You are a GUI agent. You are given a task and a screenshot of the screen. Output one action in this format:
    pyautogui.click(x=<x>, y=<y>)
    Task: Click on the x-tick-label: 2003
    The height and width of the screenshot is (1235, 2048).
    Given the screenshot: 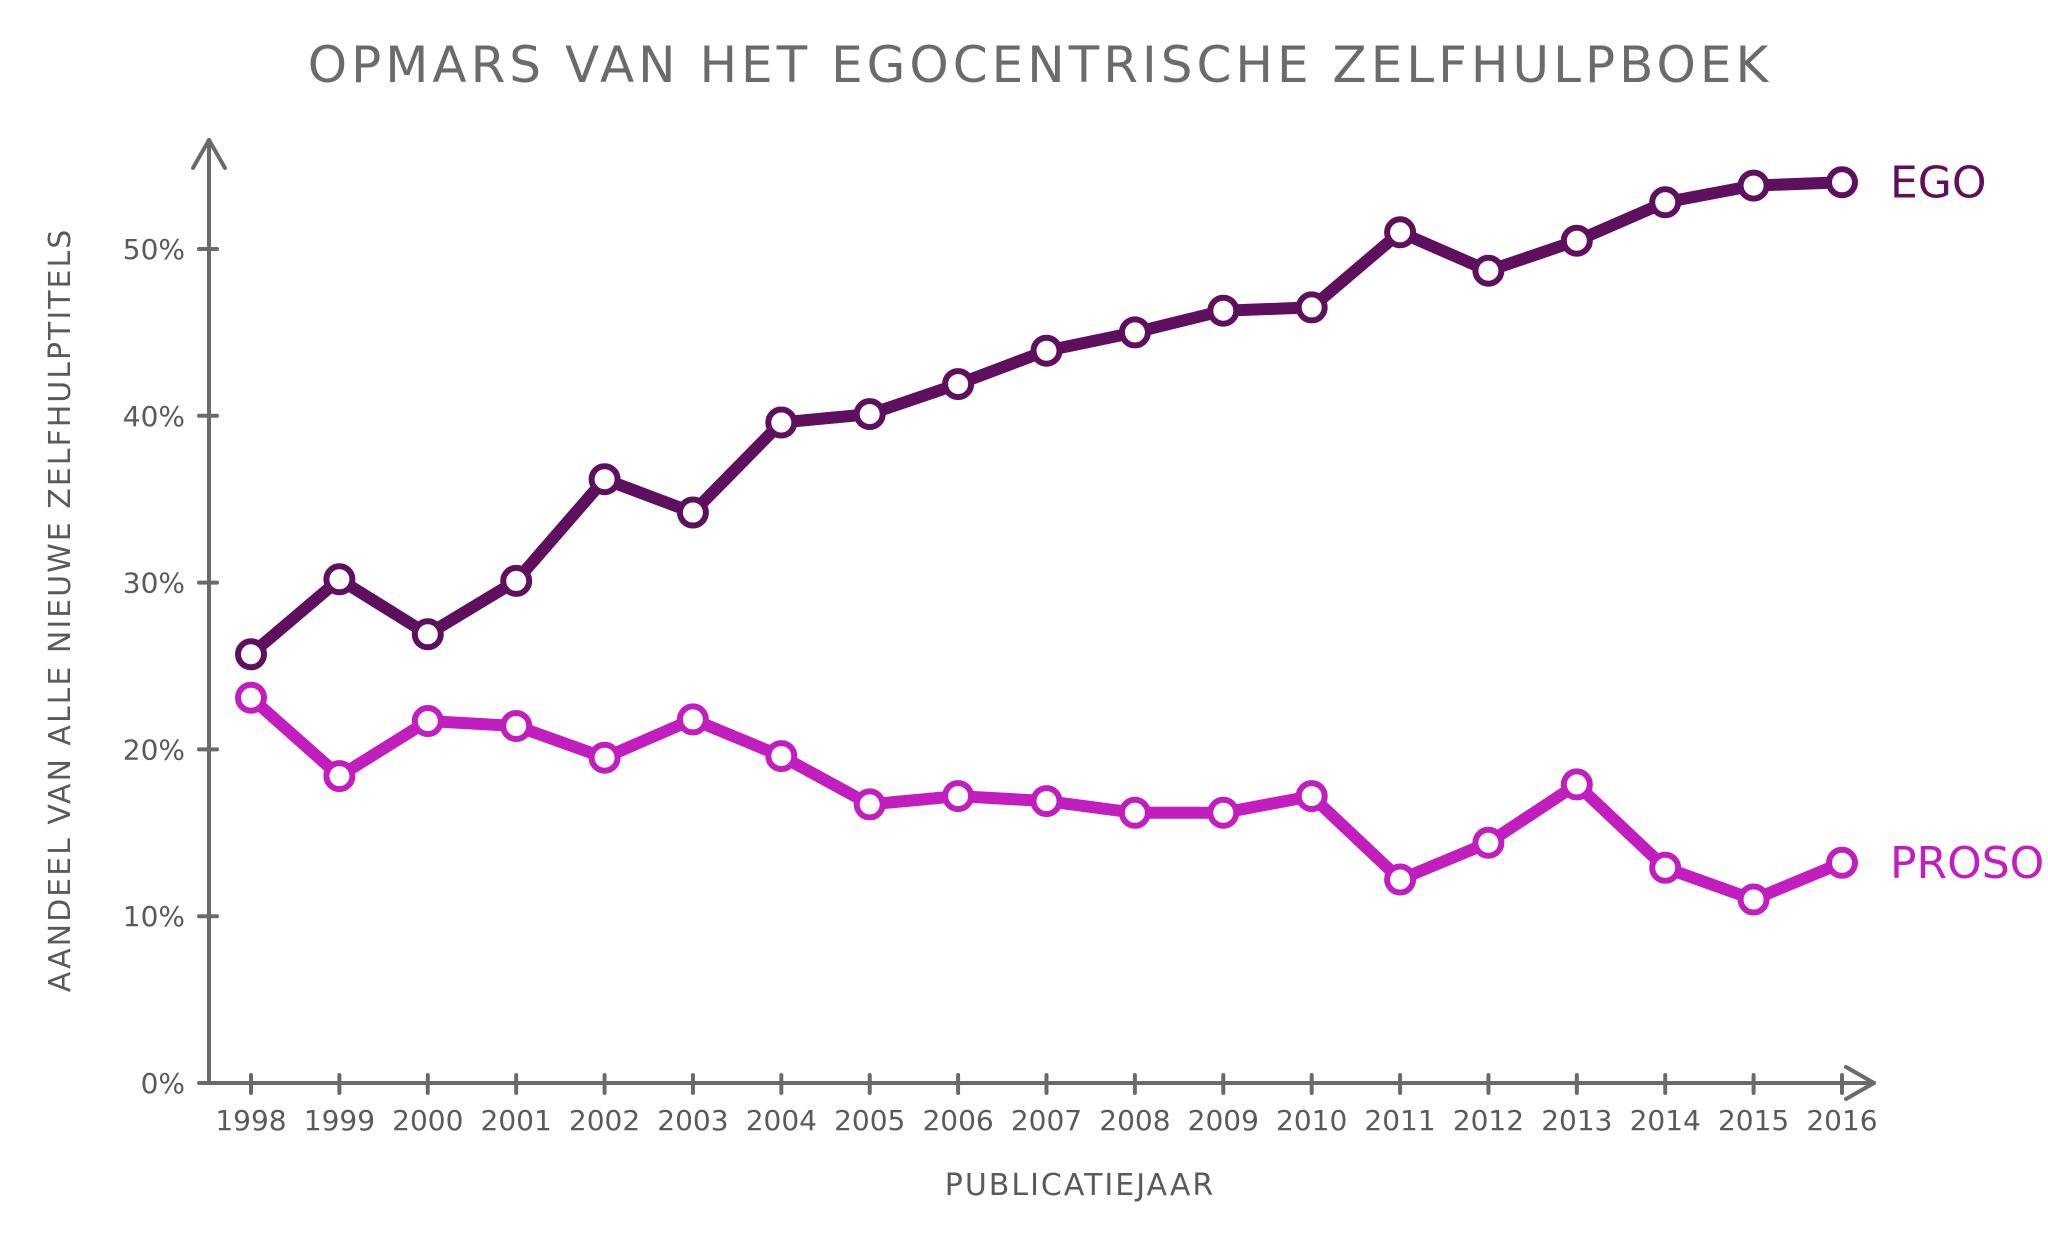 What is the action you would take?
    pyautogui.click(x=692, y=1120)
    